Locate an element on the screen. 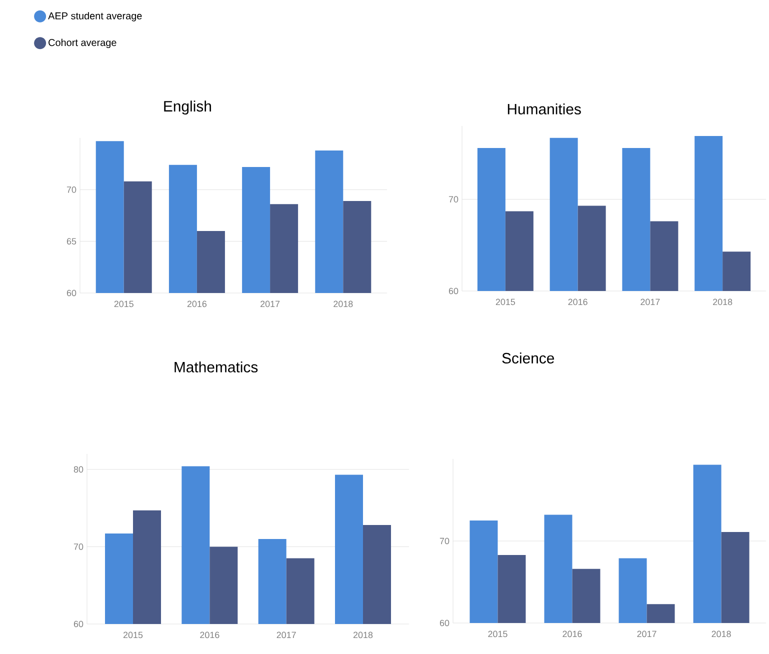  chart-title: Humanities is located at coordinates (544, 108).